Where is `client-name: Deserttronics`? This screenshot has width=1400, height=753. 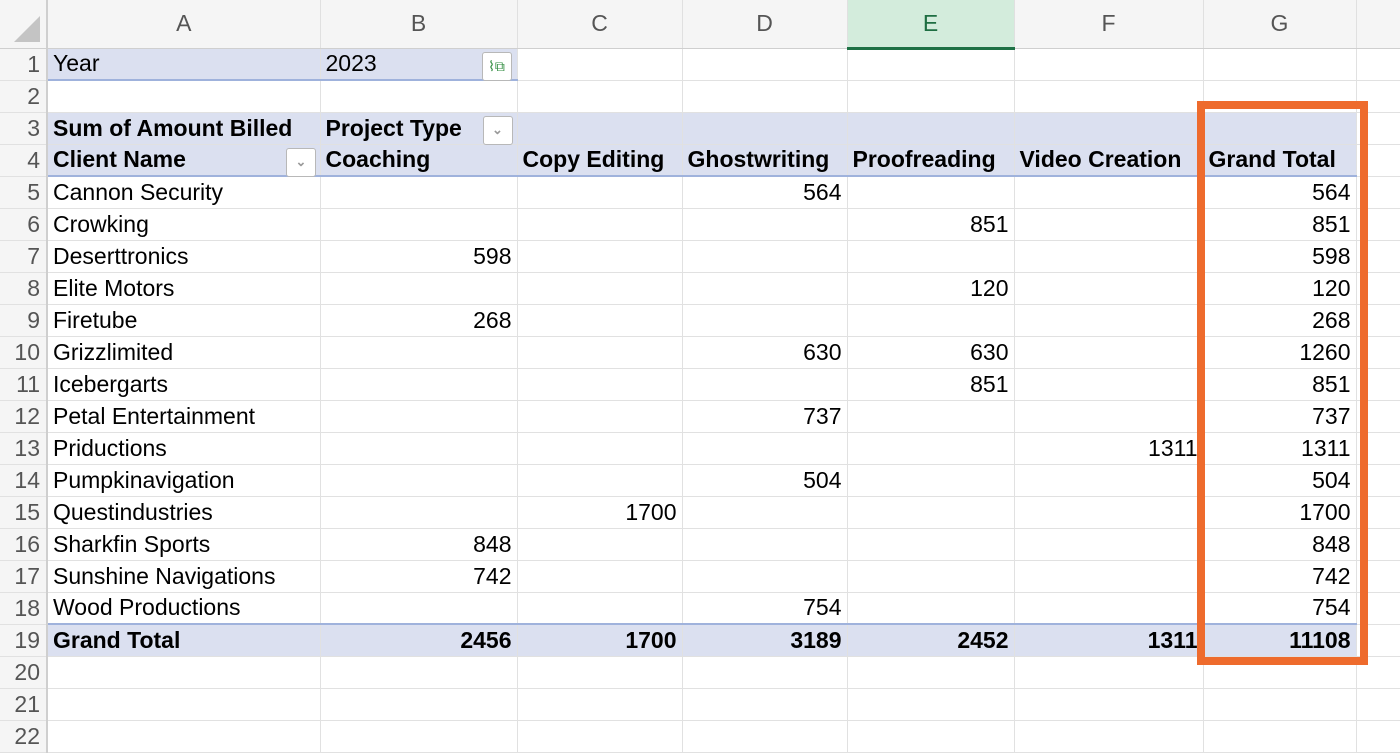
client-name: Deserttronics is located at coordinates (184, 256).